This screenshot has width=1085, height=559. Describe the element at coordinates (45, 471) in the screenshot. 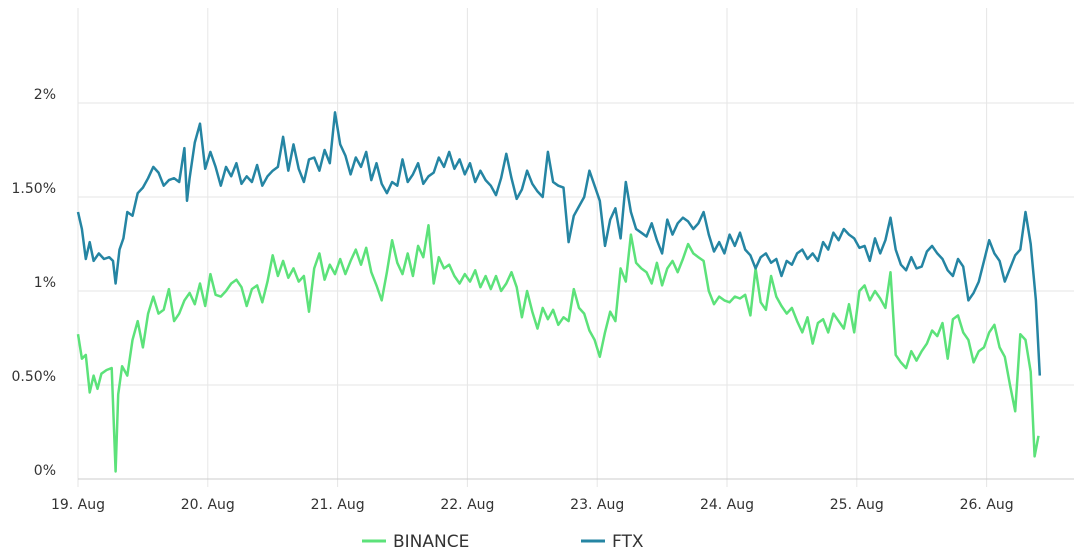

I see `y-tick-label: 0%` at that location.